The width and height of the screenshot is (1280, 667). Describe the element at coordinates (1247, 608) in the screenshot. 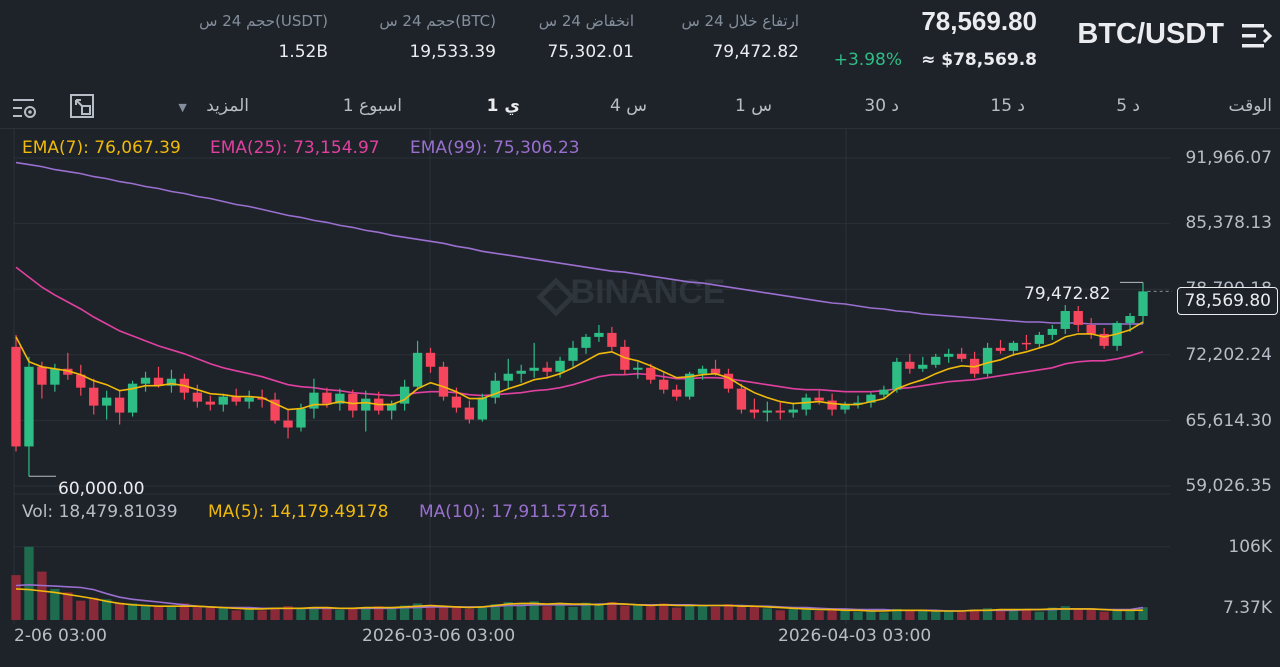

I see `volume-tick: 7.37K` at that location.